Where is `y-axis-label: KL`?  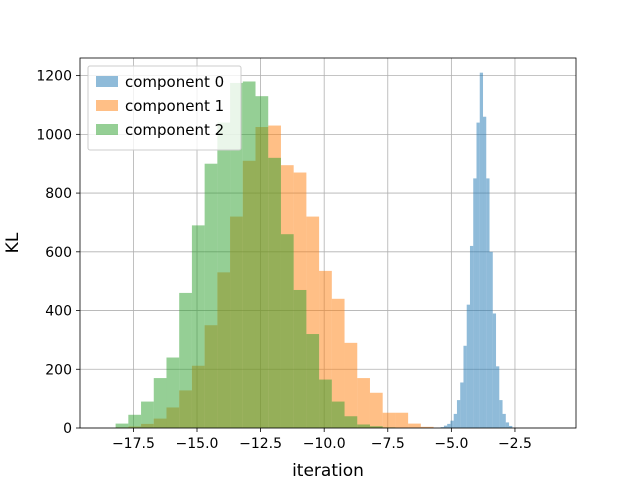
y-axis-label: KL is located at coordinates (13, 242).